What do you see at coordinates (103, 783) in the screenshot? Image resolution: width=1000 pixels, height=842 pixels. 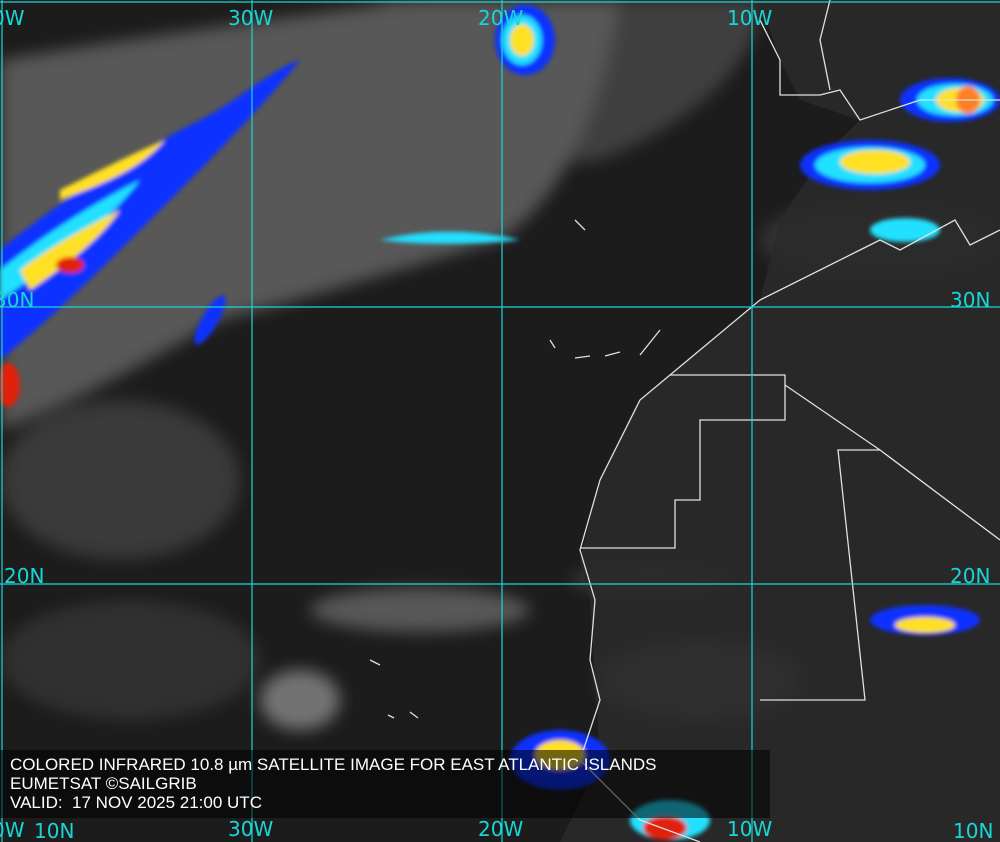 I see `caption-credit: EUMETSAT ©SAILGRIB` at bounding box center [103, 783].